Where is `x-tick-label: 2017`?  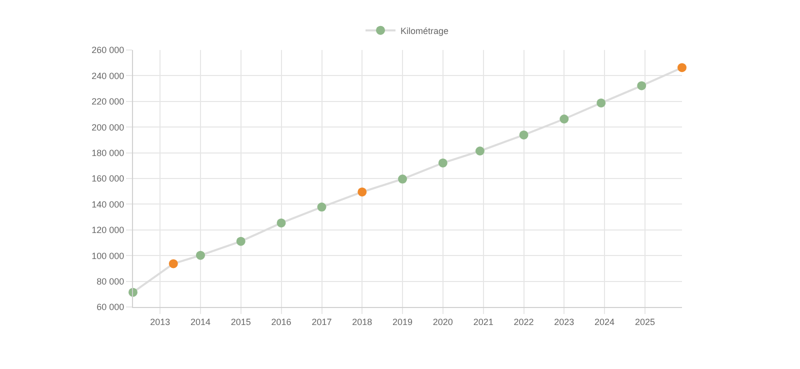
x-tick-label: 2017 is located at coordinates (322, 321).